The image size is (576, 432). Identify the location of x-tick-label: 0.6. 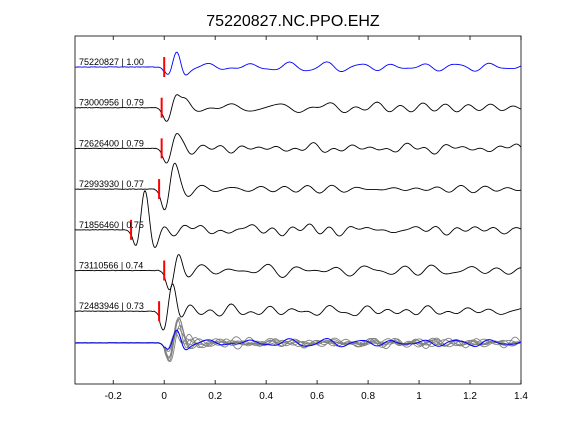
(317, 396).